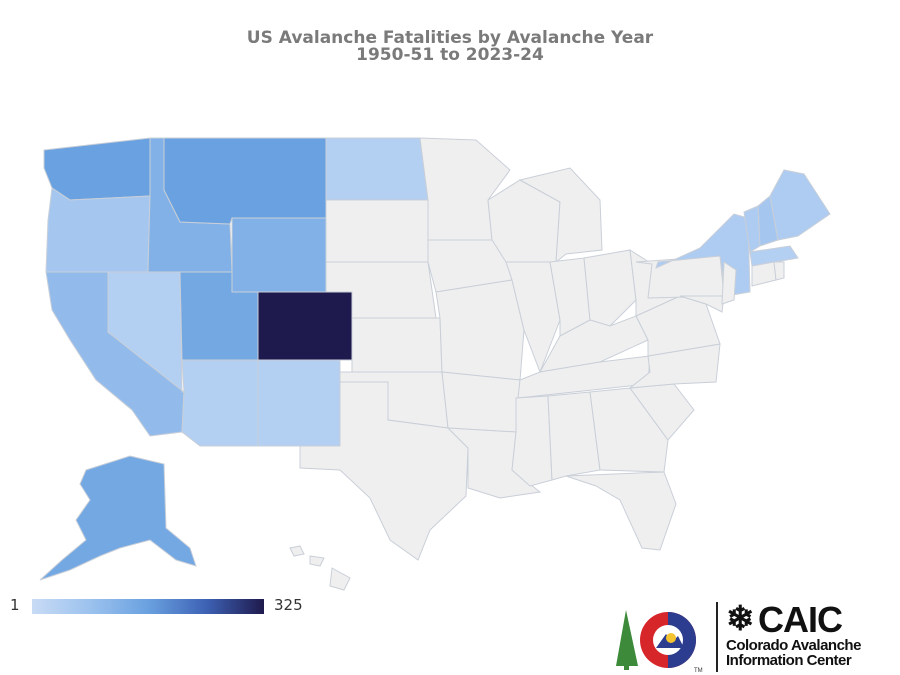 The height and width of the screenshot is (675, 900). I want to click on state-south-dakota, so click(377, 231).